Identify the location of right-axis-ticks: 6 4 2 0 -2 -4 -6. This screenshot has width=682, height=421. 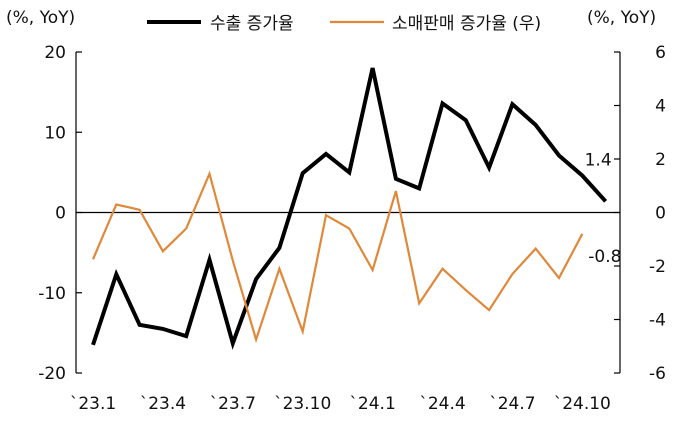
(640, 213).